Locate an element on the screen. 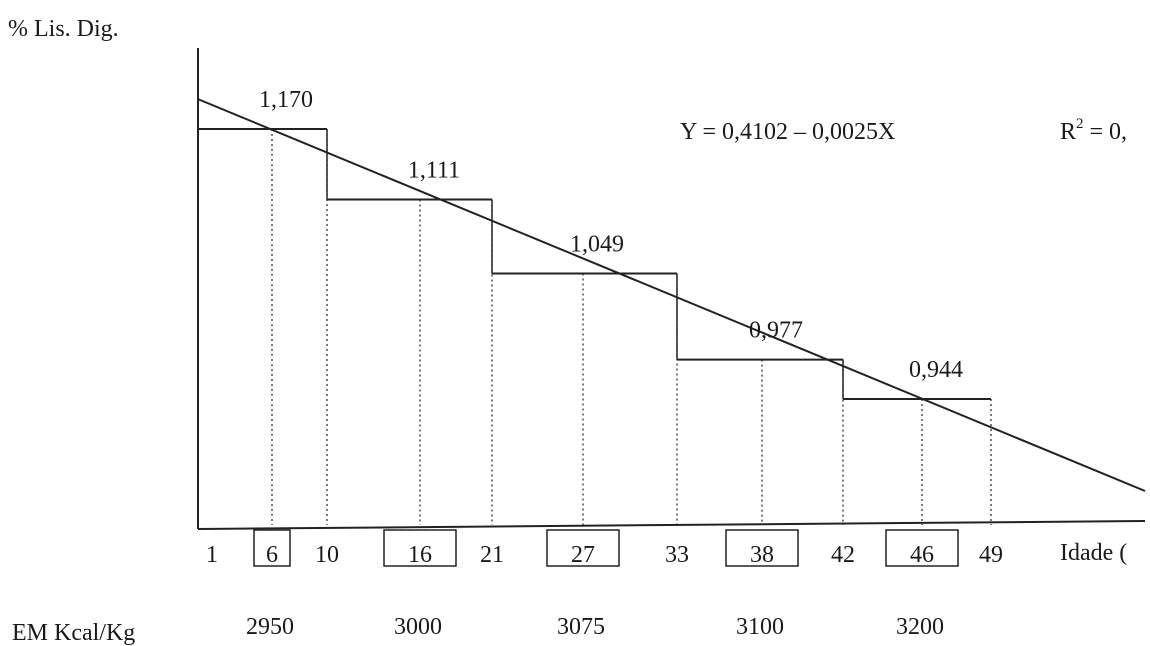 The width and height of the screenshot is (1150, 646). em-value: 3100 is located at coordinates (760, 627).